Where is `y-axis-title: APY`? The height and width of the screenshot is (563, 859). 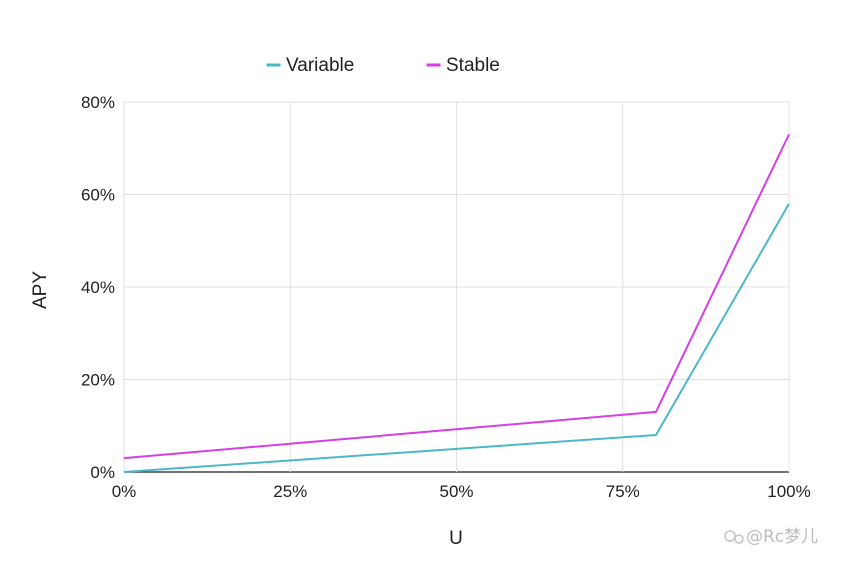 y-axis-title: APY is located at coordinates (40, 290).